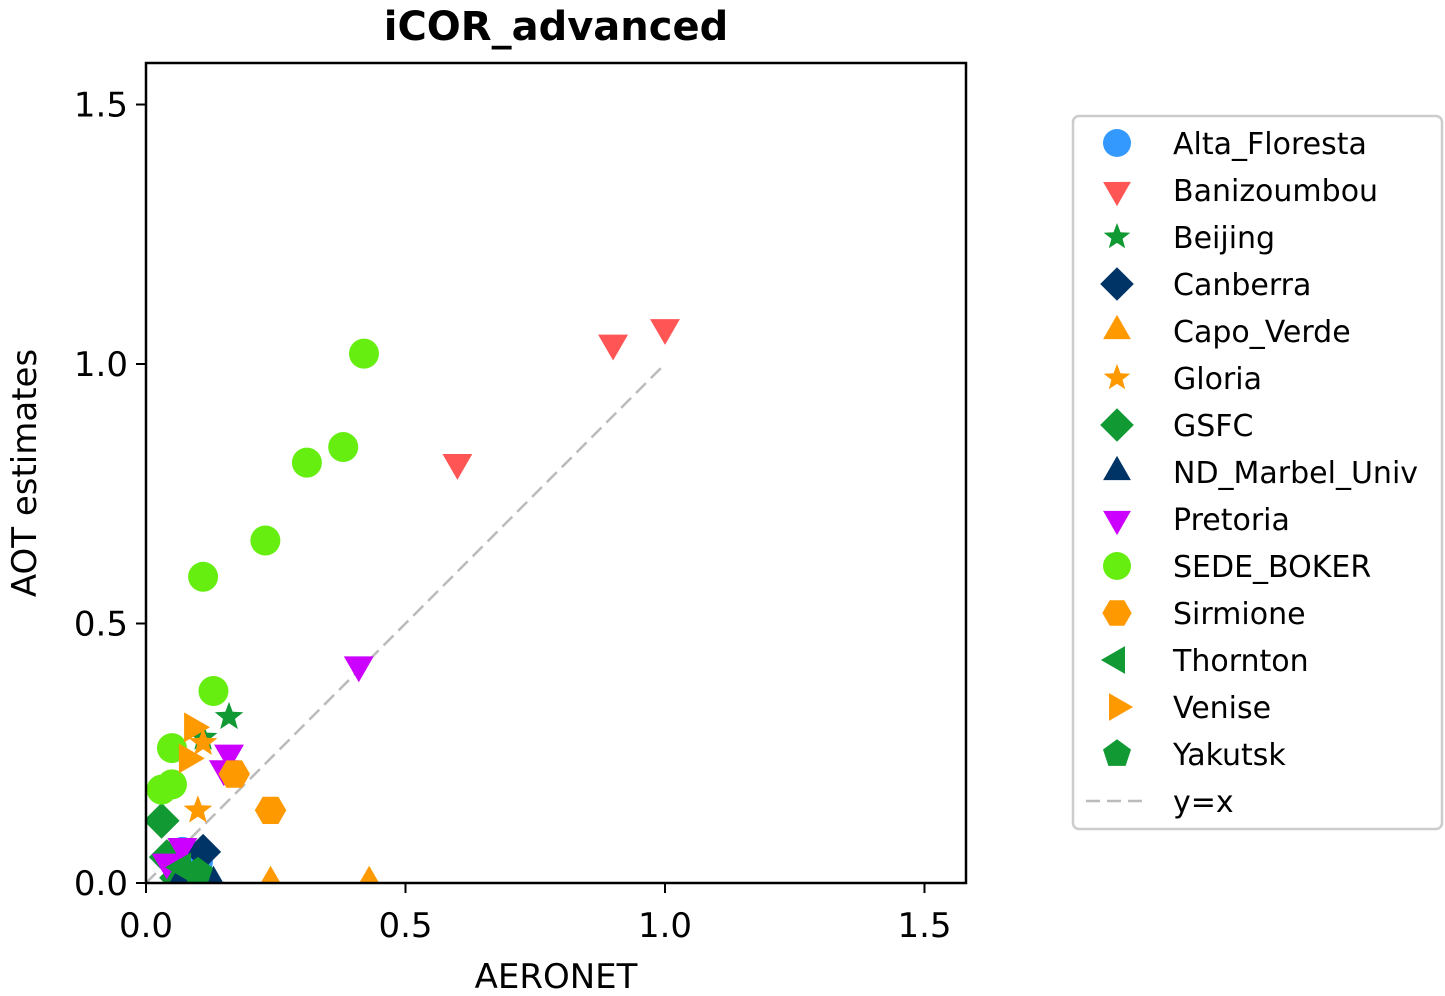 The width and height of the screenshot is (1445, 996). I want to click on data-point-thornton, so click(178, 867).